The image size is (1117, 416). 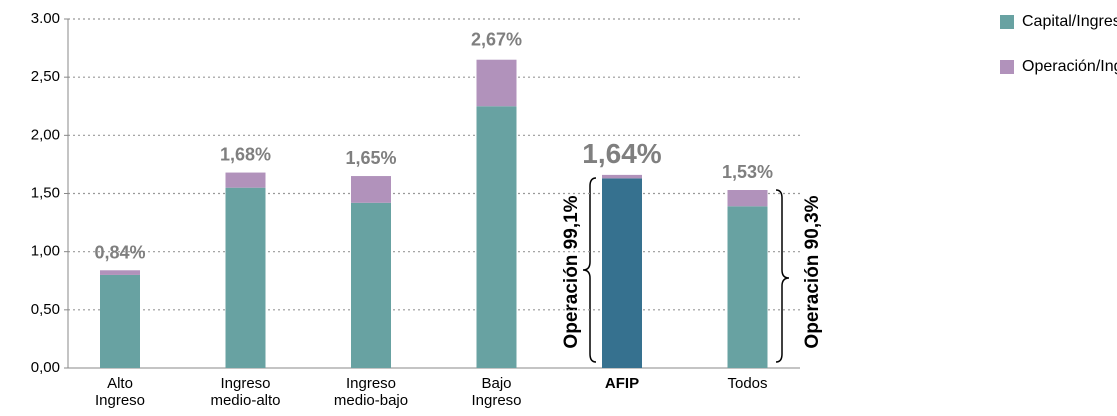 What do you see at coordinates (571, 271) in the screenshot?
I see `annotation: Operación 99,1%` at bounding box center [571, 271].